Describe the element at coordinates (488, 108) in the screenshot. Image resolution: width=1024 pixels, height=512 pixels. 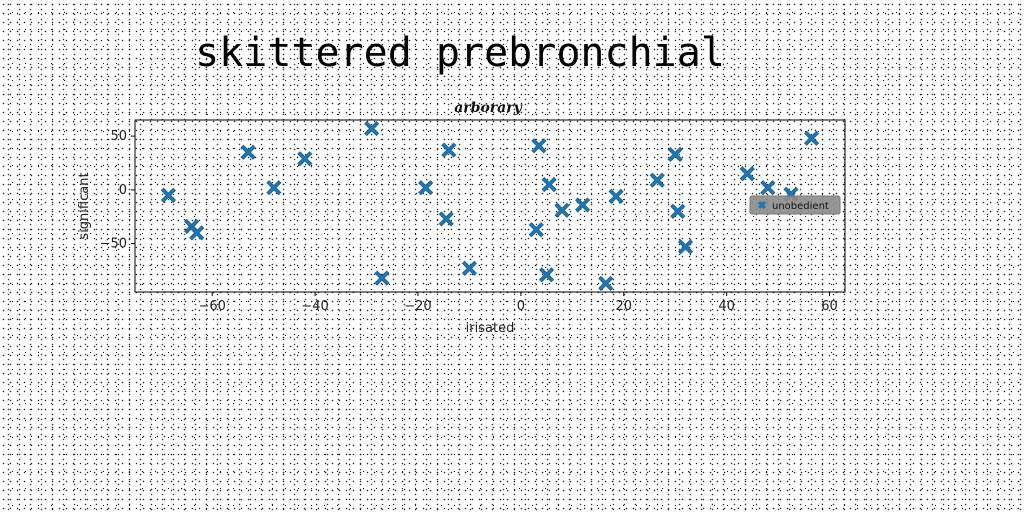
I see `chart-title: arborary` at that location.